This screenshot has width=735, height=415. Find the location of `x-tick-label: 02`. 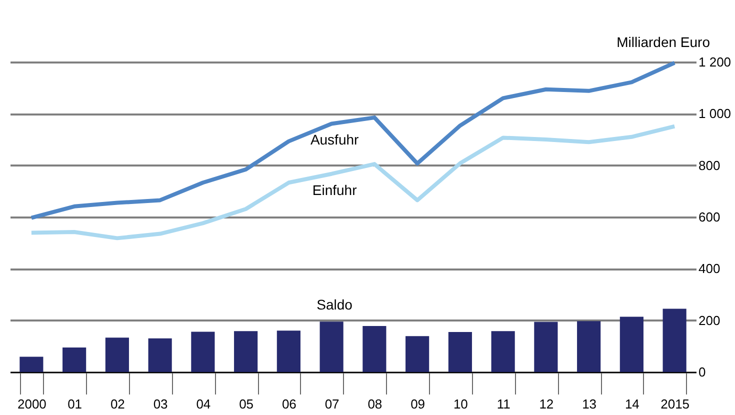

x-tick-label: 02 is located at coordinates (117, 404).